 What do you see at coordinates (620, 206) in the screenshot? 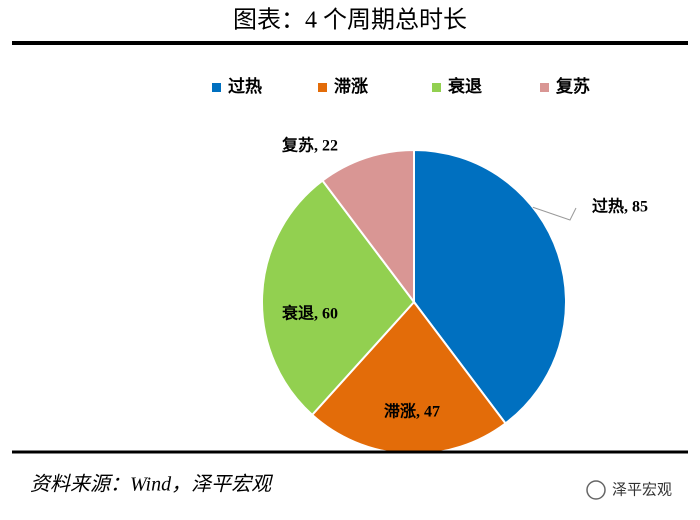
I see `data-label: 过热, 85` at bounding box center [620, 206].